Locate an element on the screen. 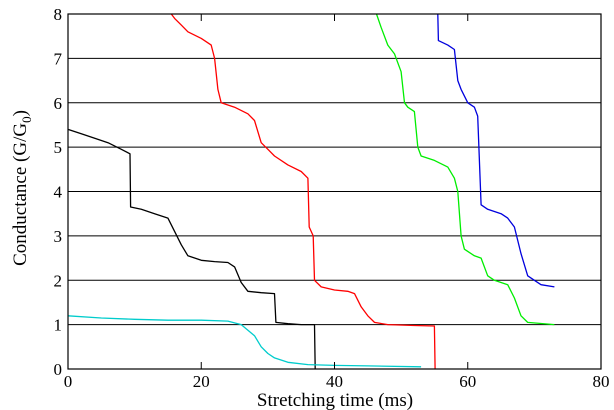 The height and width of the screenshot is (410, 614). y-axis-label-main: Conductance (G/G is located at coordinates (20, 194).